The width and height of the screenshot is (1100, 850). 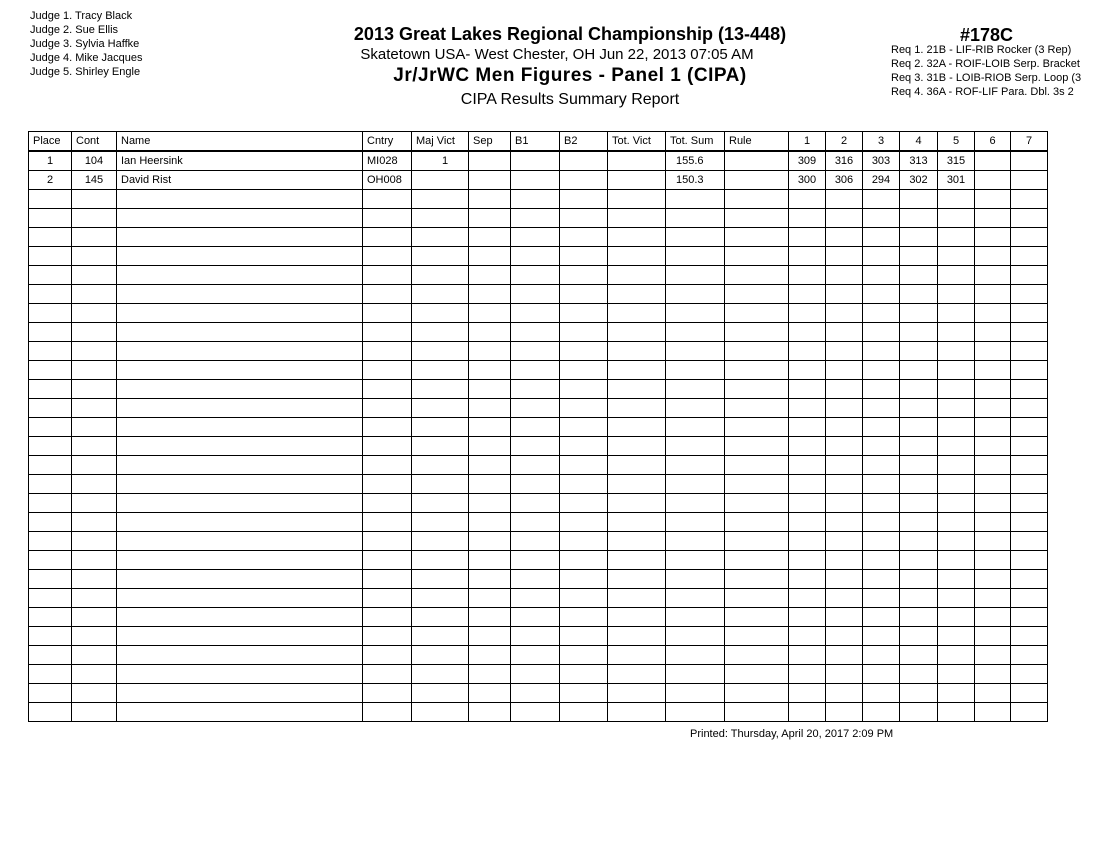 What do you see at coordinates (85, 72) in the screenshot?
I see `judge-line: Judge 5. Shirley Engle` at bounding box center [85, 72].